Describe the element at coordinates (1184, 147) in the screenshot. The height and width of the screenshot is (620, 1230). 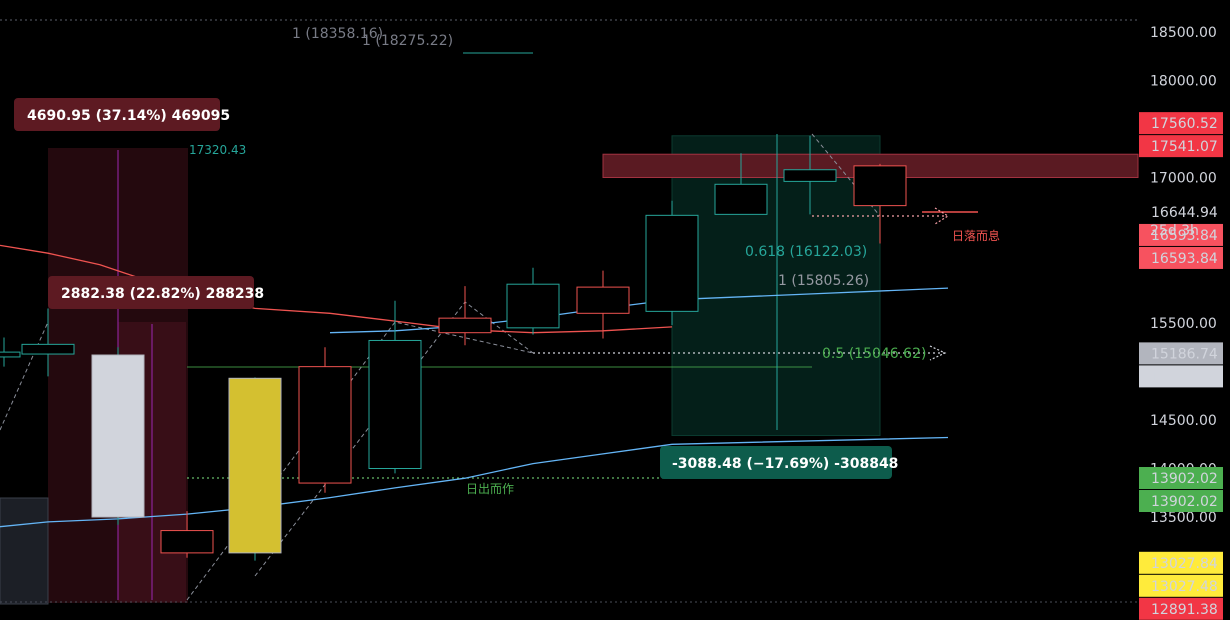
I see `price-tag-value: 17541.07` at that location.